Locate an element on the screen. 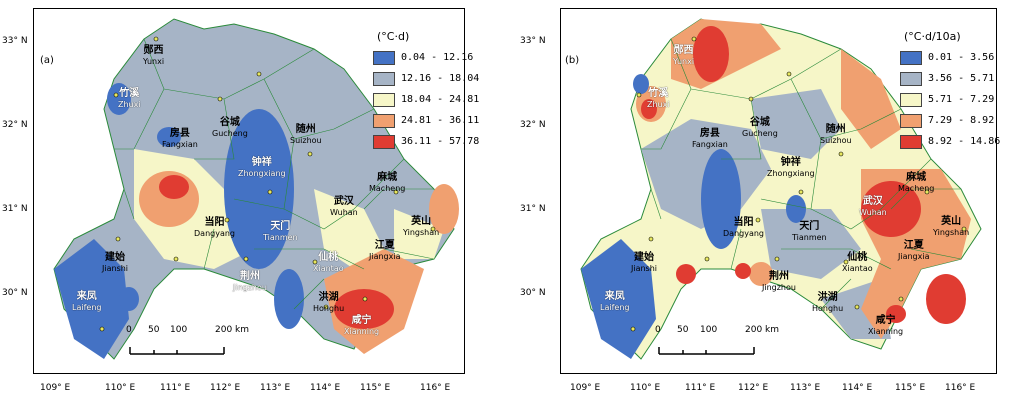 The width and height of the screenshot is (1030, 417). city-label: 郧西 Yunxi is located at coordinates (154, 55).